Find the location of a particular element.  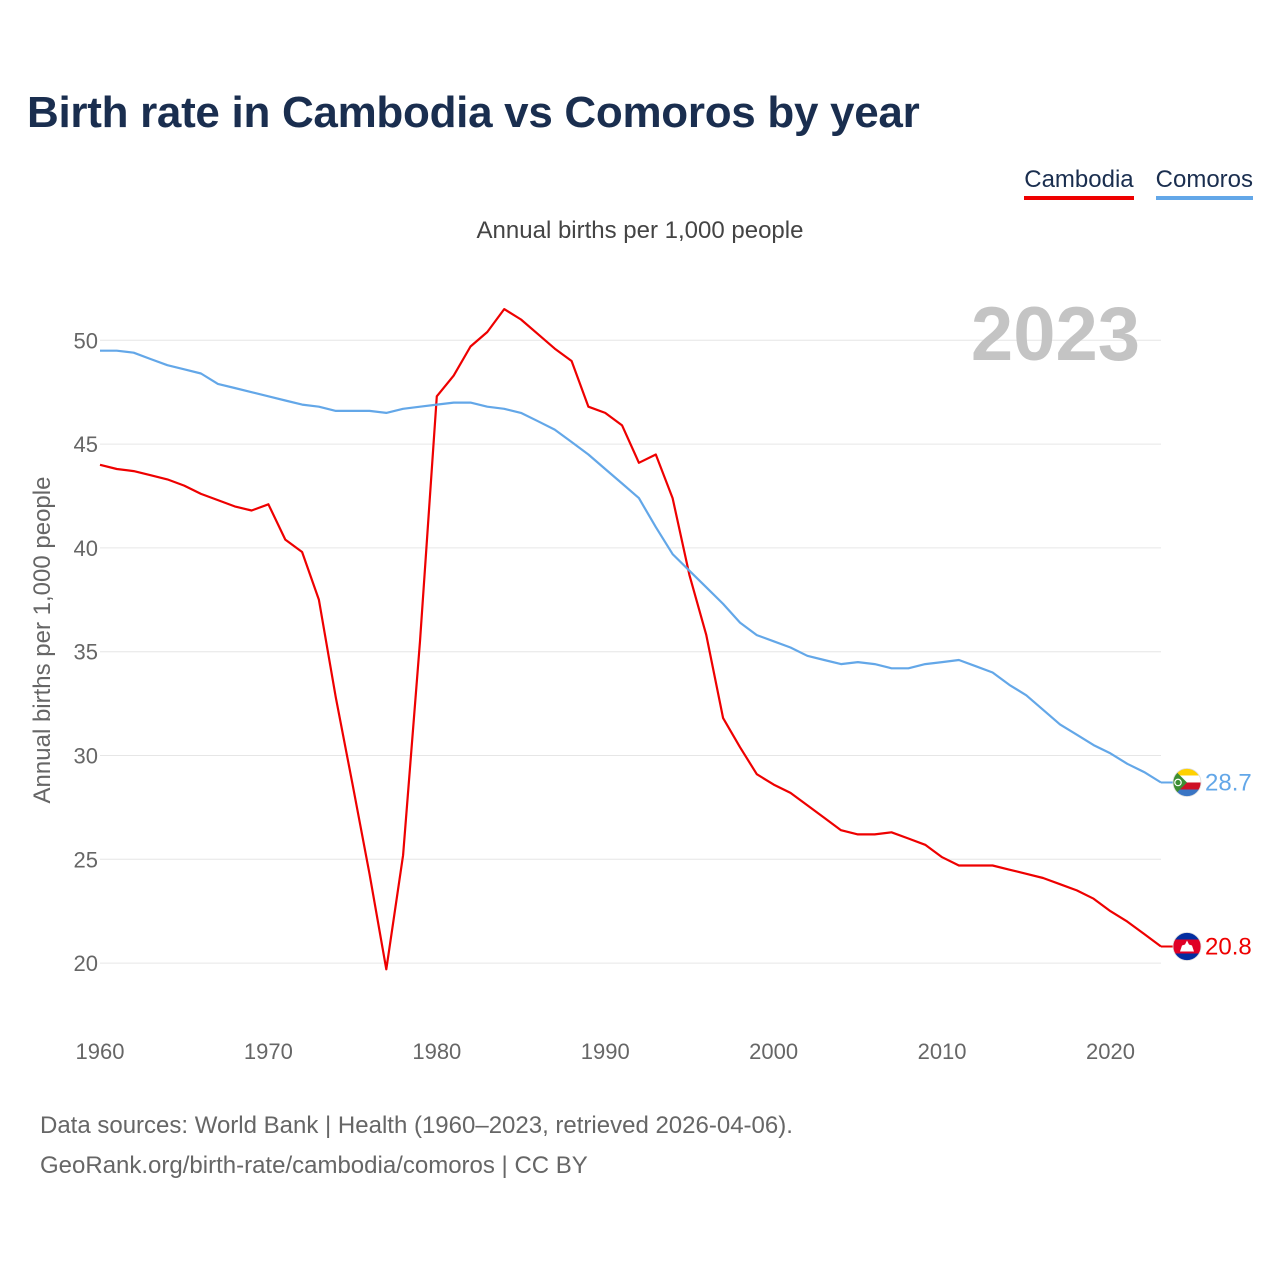

legend: Cambodia Comoros is located at coordinates (1138, 183).